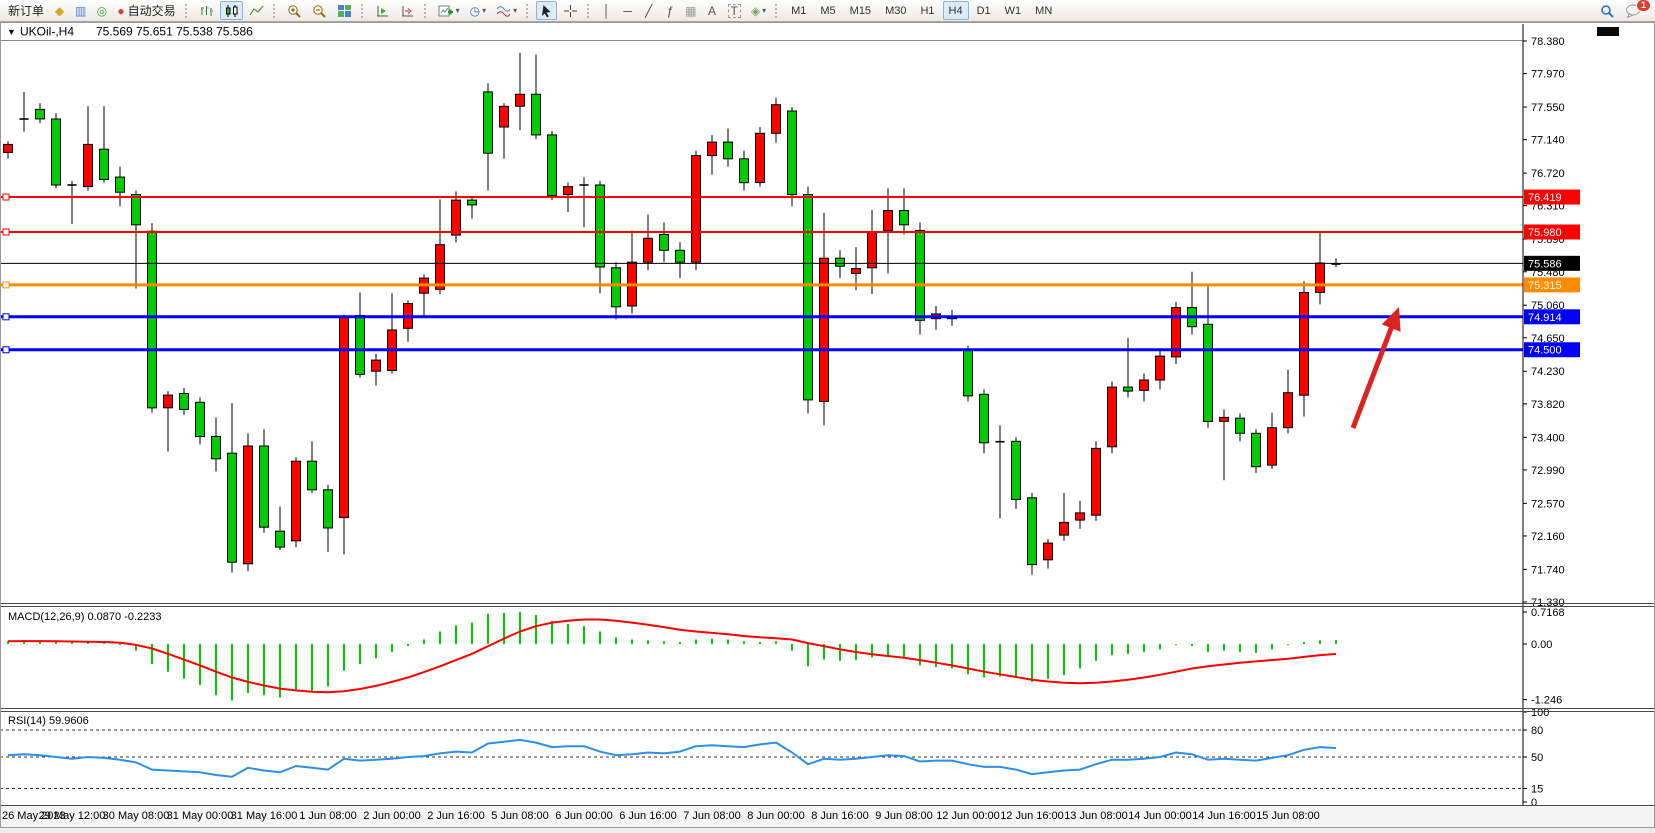 This screenshot has width=1655, height=833. What do you see at coordinates (449, 10) in the screenshot?
I see `new-chart-button: ▾` at bounding box center [449, 10].